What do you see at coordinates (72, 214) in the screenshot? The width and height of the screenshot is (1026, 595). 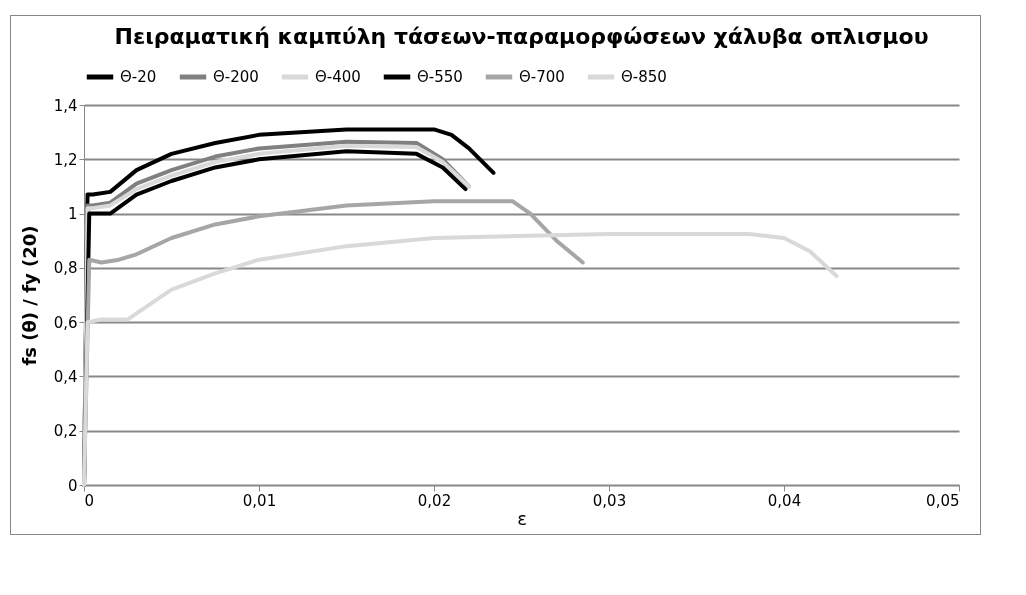 I see `y-tick-label: 1` at bounding box center [72, 214].